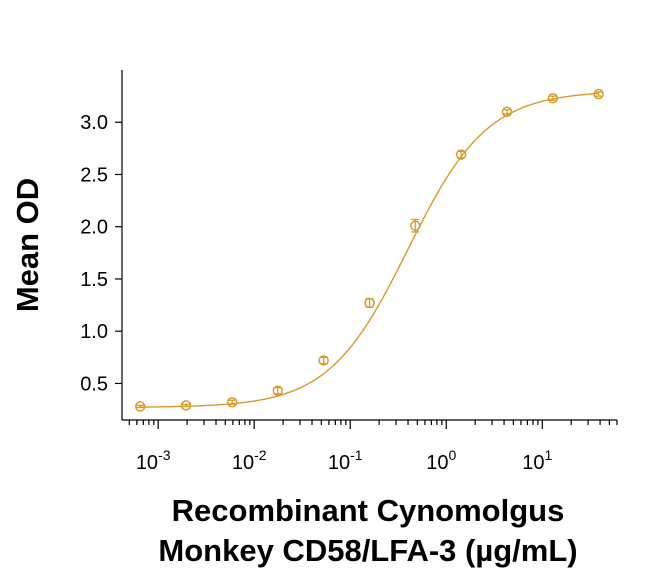 The height and width of the screenshot is (577, 650). What do you see at coordinates (94, 280) in the screenshot?
I see `y-tick-label: 1.5` at bounding box center [94, 280].